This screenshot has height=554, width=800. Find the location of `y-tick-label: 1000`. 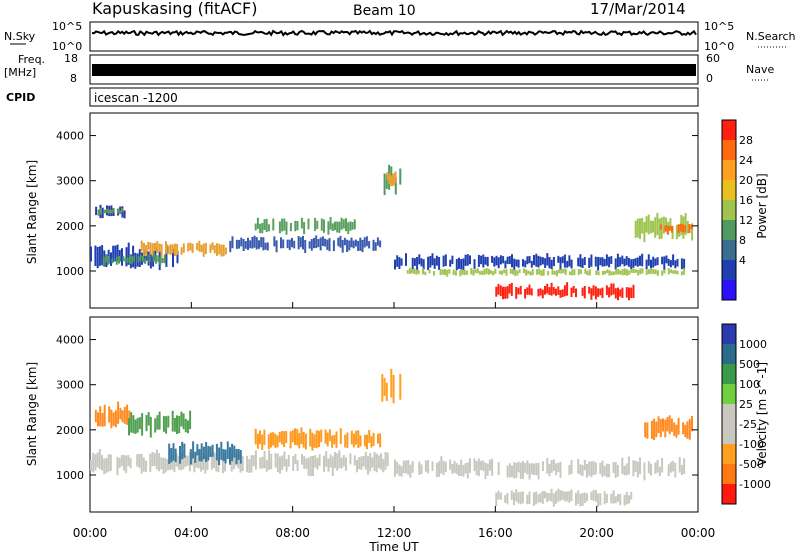

y-tick-label: 1000 is located at coordinates (70, 475).